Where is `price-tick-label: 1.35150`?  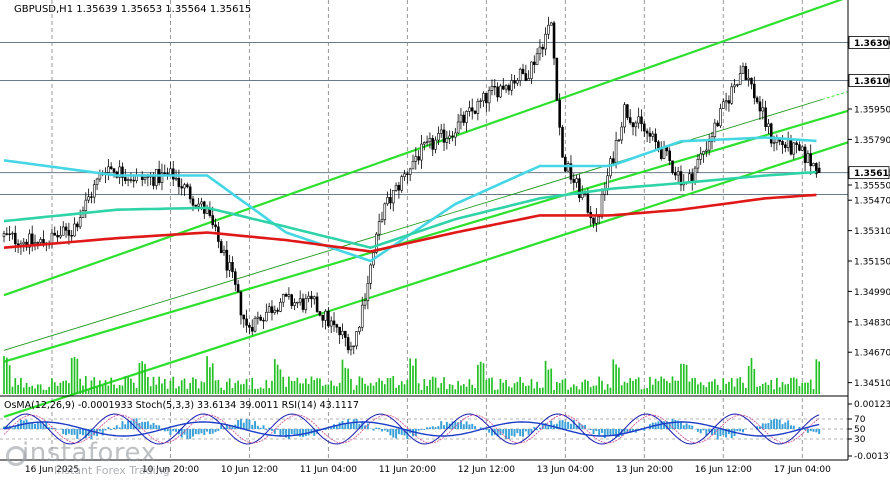
price-tick-label: 1.35150 is located at coordinates (872, 263).